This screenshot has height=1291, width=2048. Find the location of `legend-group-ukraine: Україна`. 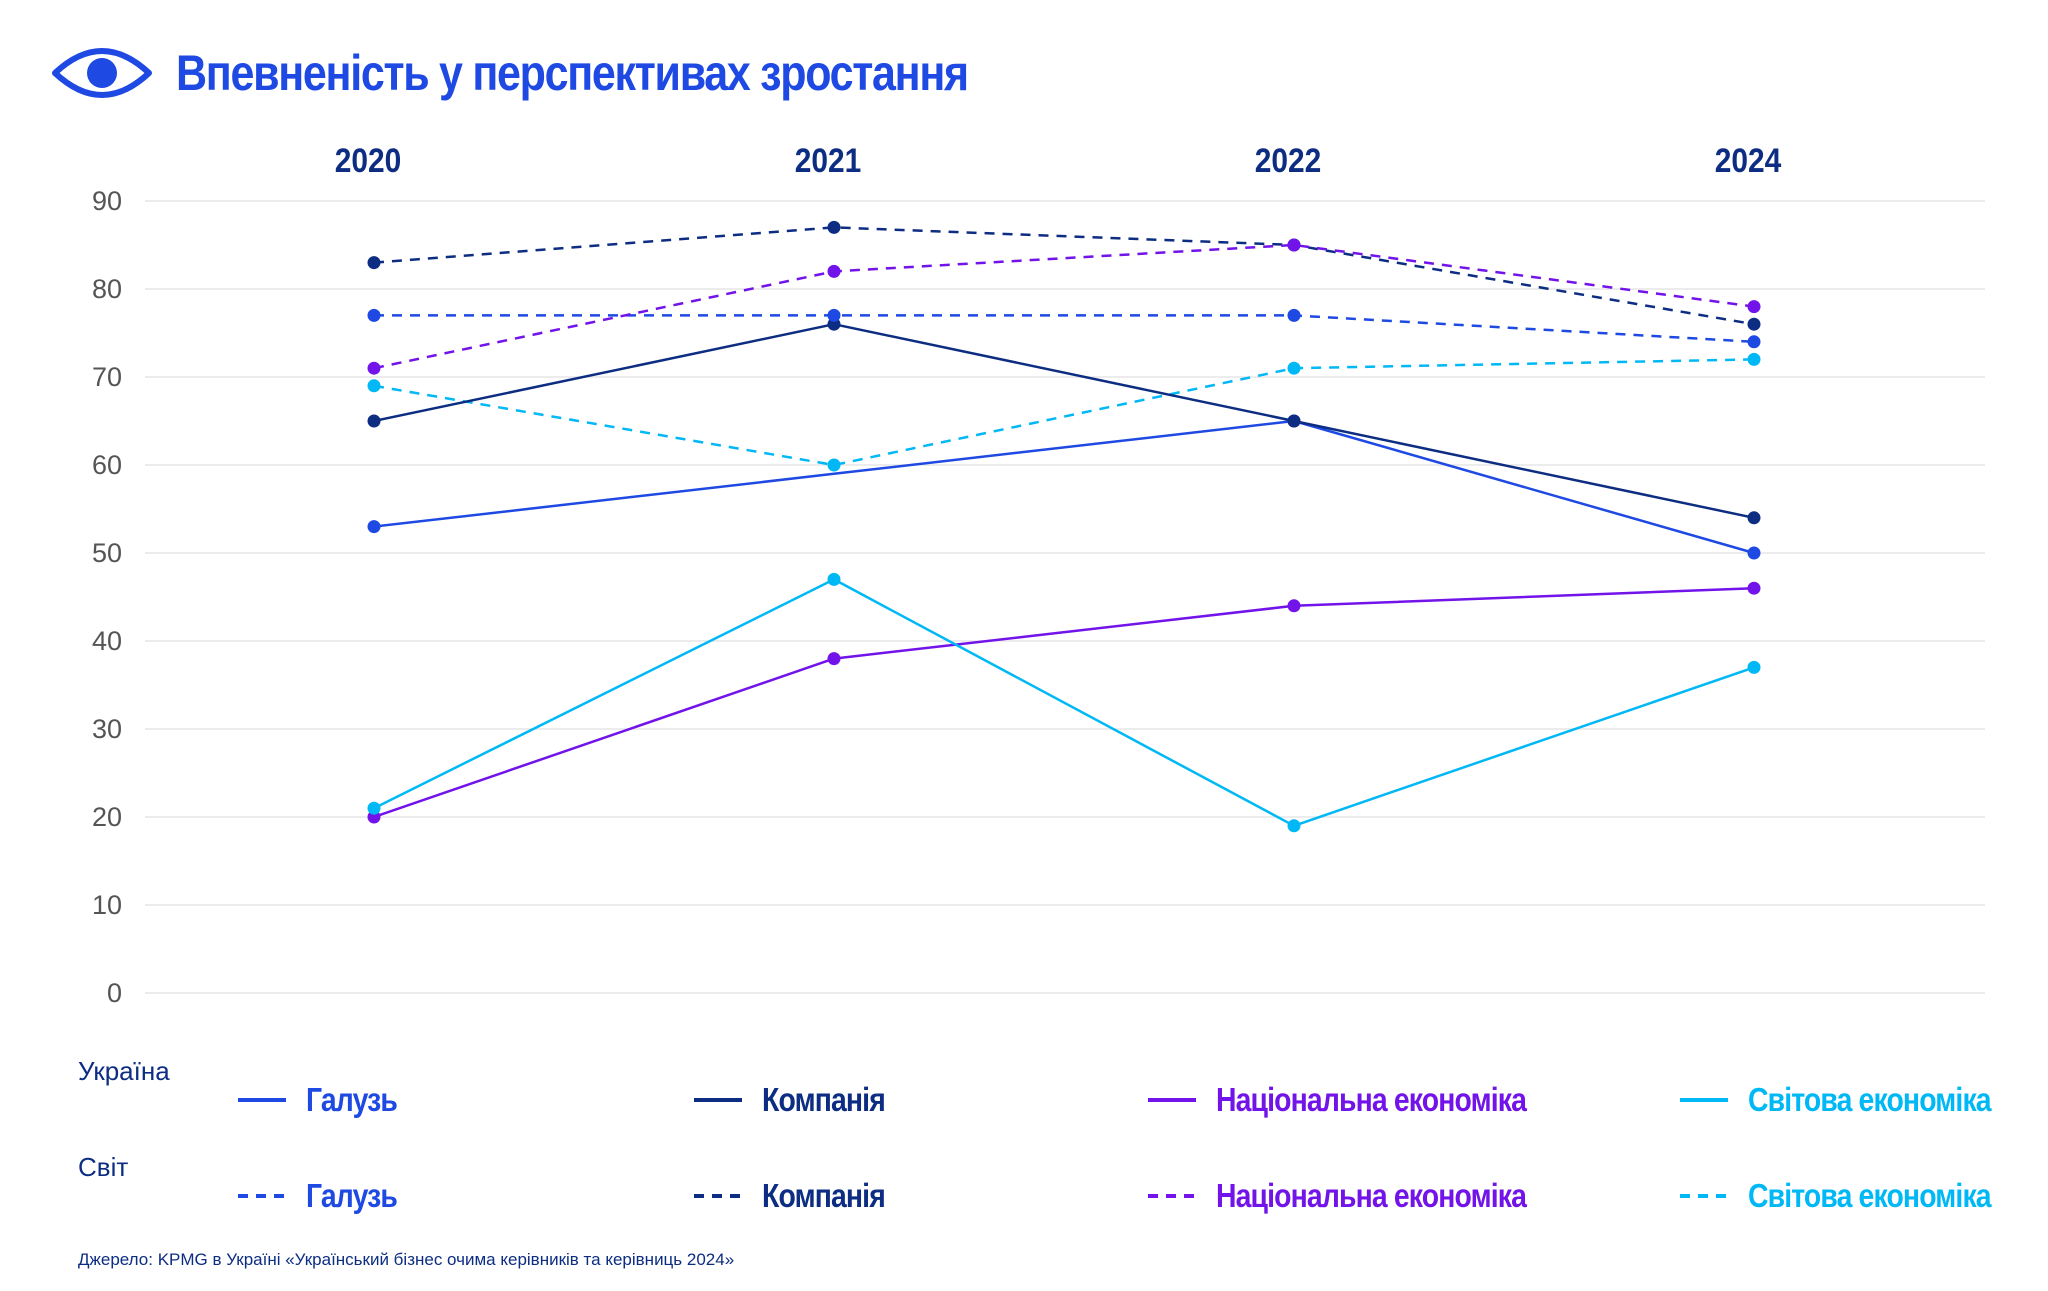

legend-group-ukraine: Україна is located at coordinates (124, 1071).